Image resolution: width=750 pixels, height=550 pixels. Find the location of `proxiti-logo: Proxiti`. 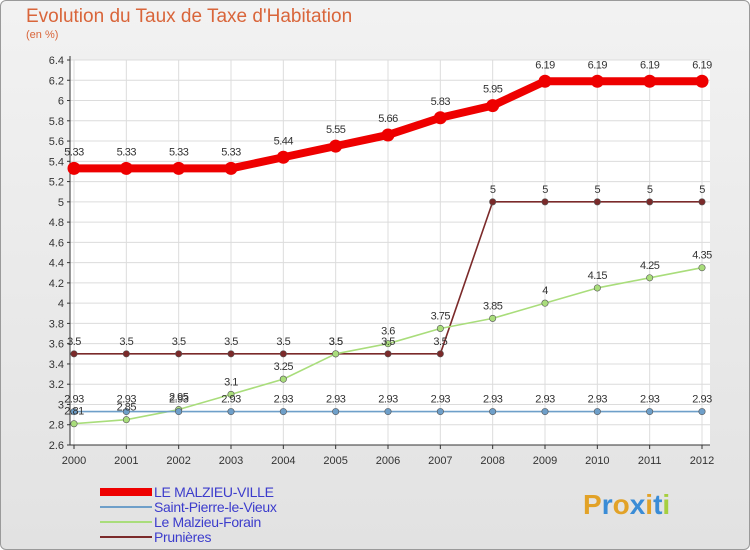

proxiti-logo: Proxiti is located at coordinates (626, 505).